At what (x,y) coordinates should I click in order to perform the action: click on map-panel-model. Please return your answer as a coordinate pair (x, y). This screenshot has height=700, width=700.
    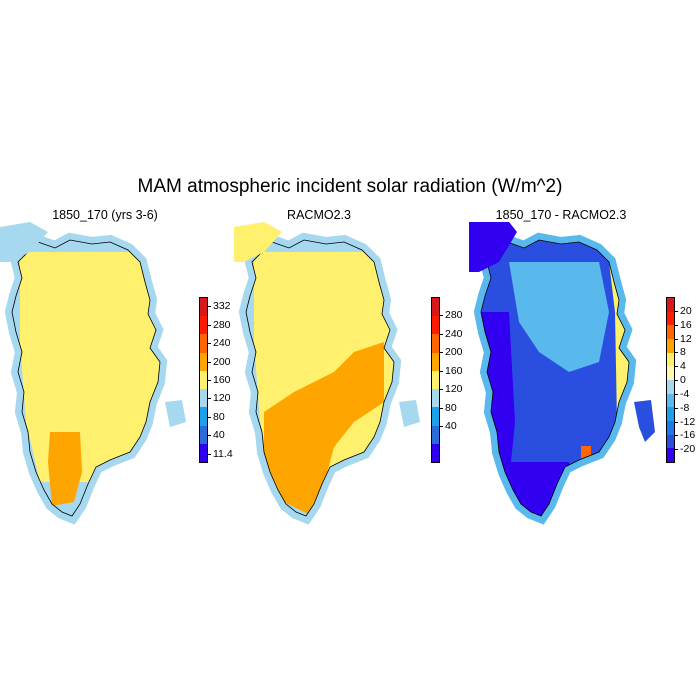
    Looking at the image, I should click on (93, 373).